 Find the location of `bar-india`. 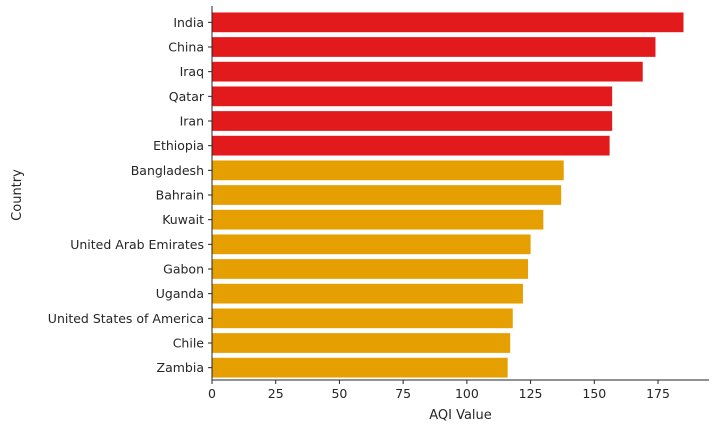

bar-india is located at coordinates (448, 22).